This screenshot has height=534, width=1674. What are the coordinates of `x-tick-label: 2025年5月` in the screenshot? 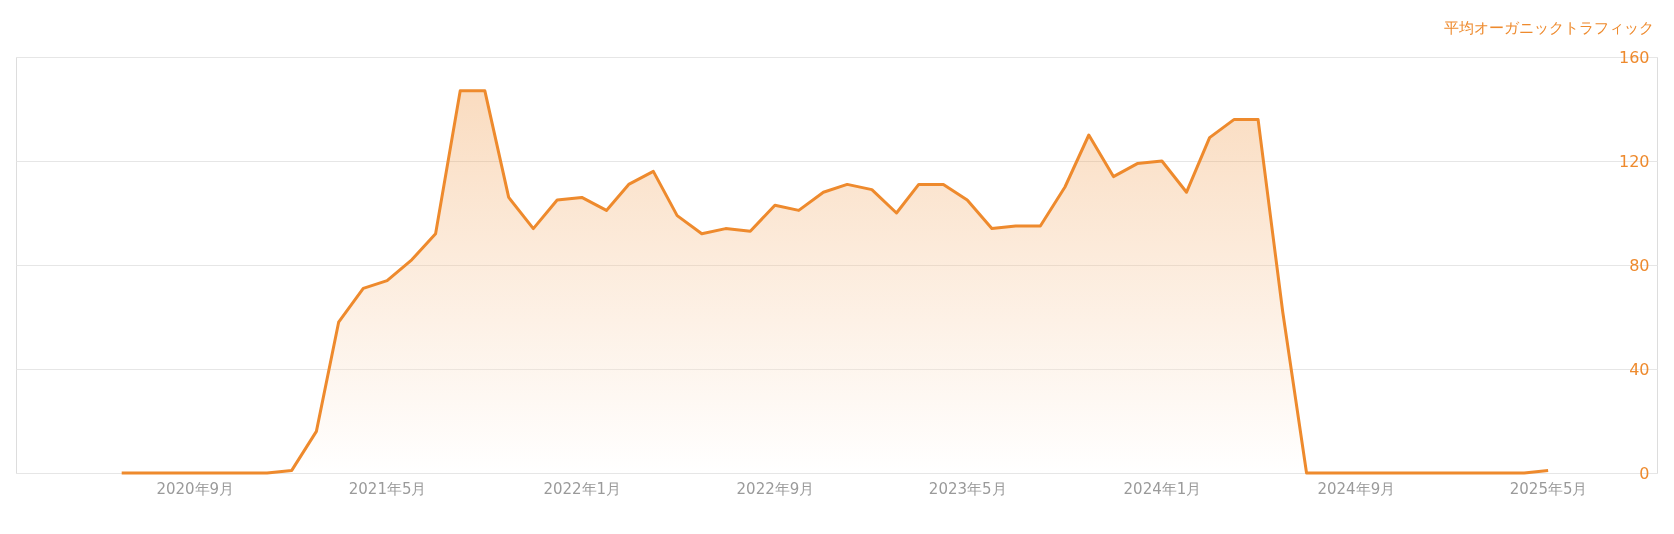 It's located at (1548, 488).